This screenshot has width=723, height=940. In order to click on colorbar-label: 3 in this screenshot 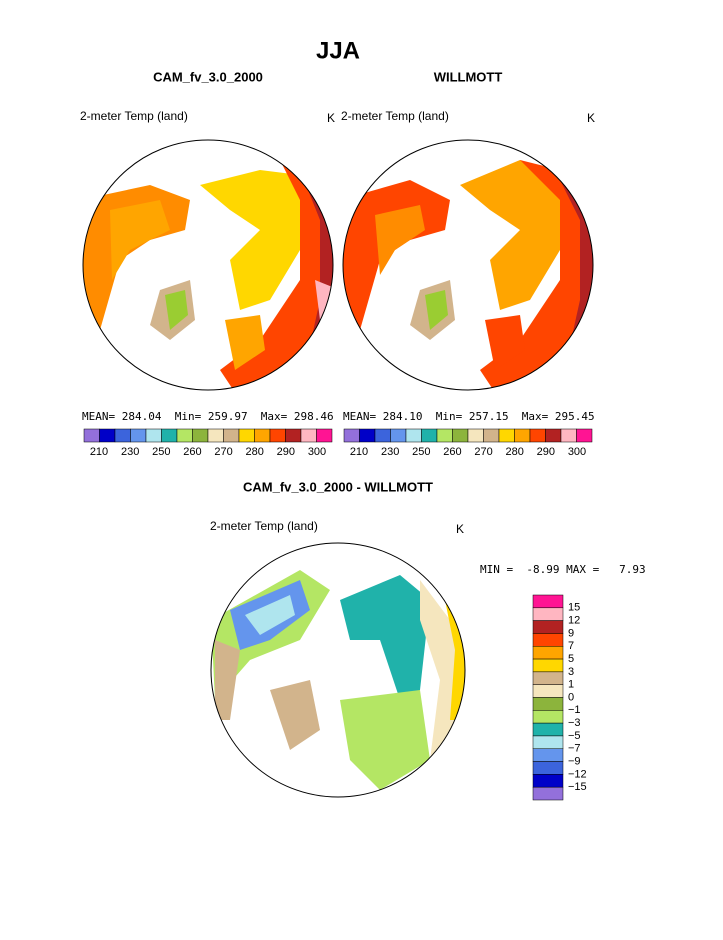, I will do `click(571, 672)`.